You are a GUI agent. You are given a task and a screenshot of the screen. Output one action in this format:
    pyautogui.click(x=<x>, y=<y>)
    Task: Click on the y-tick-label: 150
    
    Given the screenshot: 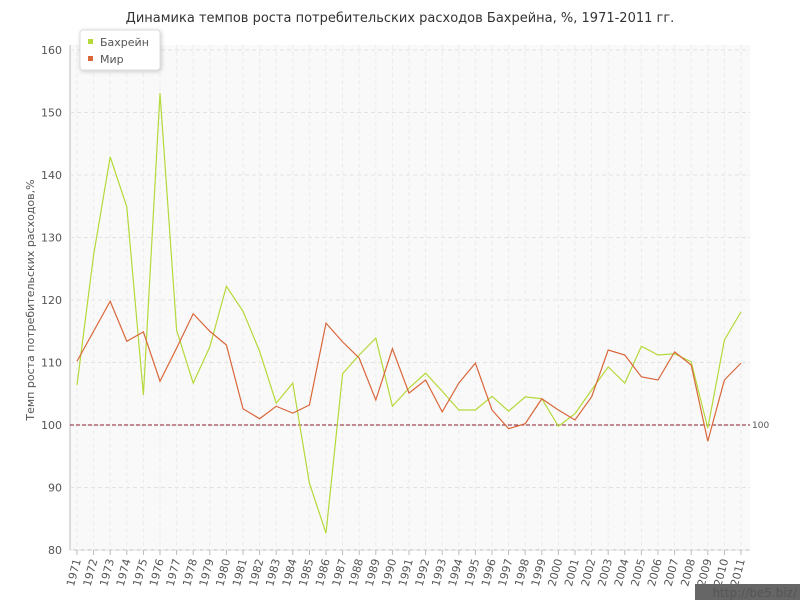 What is the action you would take?
    pyautogui.click(x=51, y=113)
    